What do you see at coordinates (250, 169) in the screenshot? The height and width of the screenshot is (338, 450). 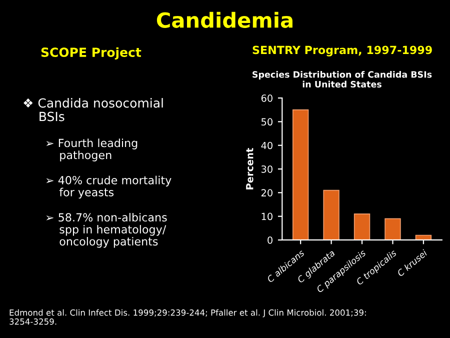 I see `y-axis-title: Percent` at bounding box center [250, 169].